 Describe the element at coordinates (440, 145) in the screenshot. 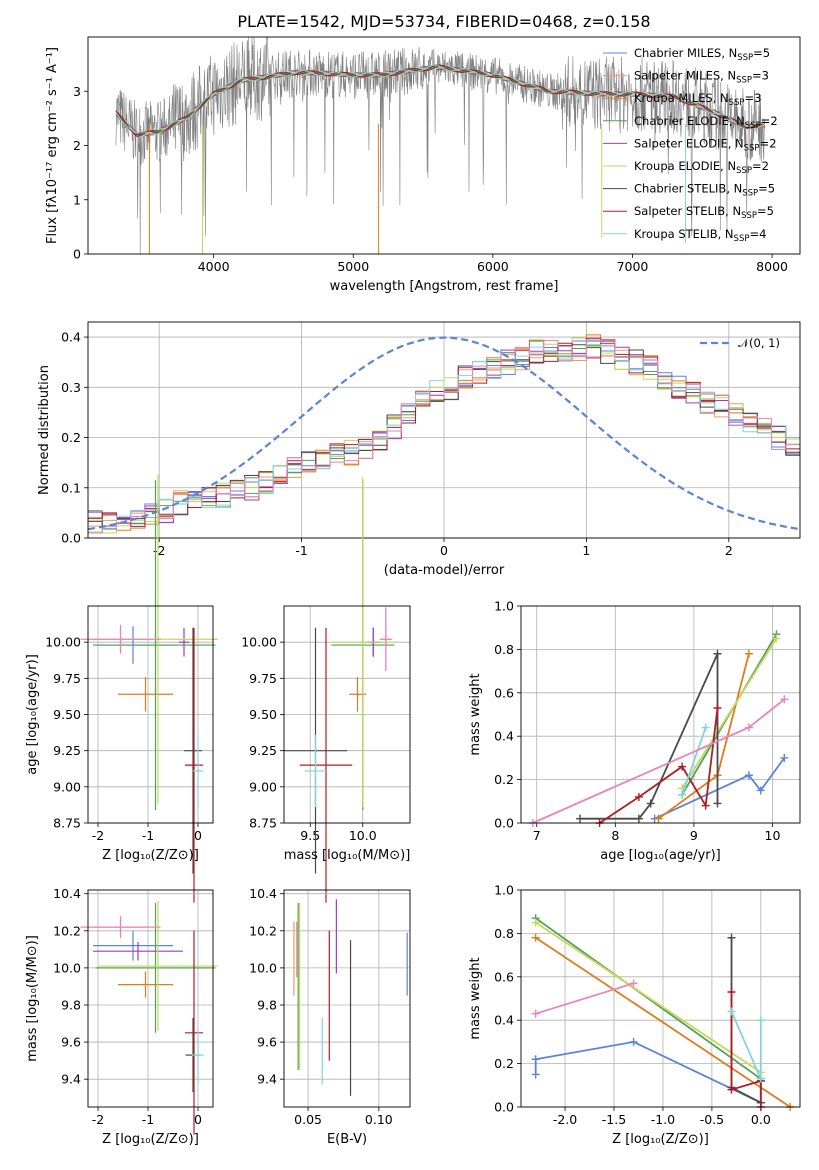

I see `data-spectrum-line` at that location.